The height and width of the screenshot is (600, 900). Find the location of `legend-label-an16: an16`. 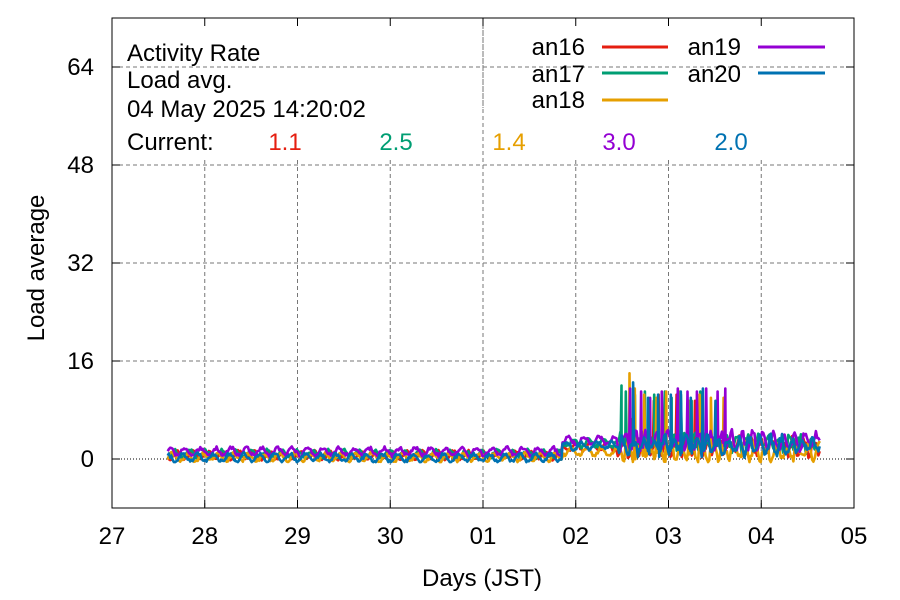

legend-label-an16: an16 is located at coordinates (558, 47).